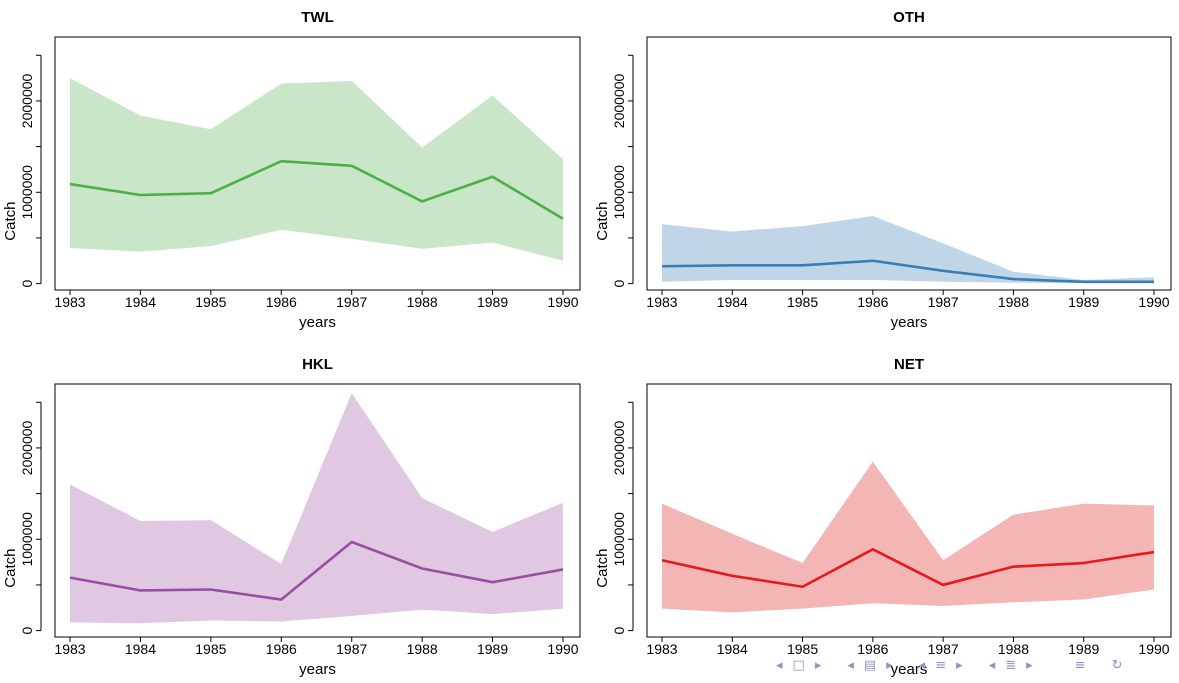 This screenshot has width=1179, height=683. What do you see at coordinates (779, 665) in the screenshot?
I see `nav-prev-frame-icon: ◂` at bounding box center [779, 665].